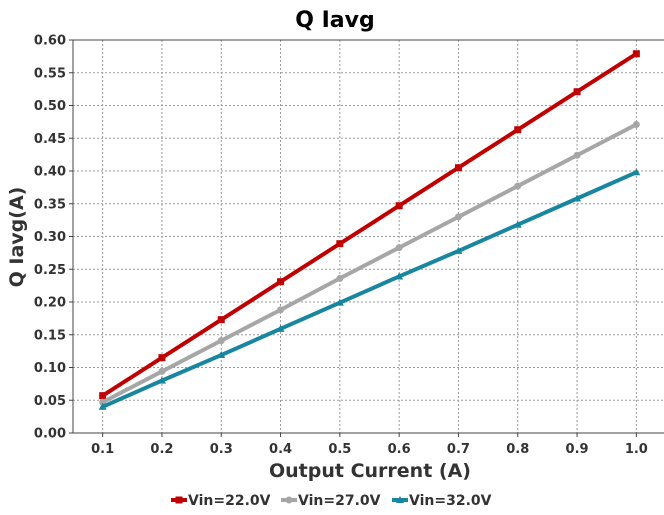 This screenshot has width=664, height=515. What do you see at coordinates (50, 106) in the screenshot?
I see `y-tick-label: 0.50` at bounding box center [50, 106].